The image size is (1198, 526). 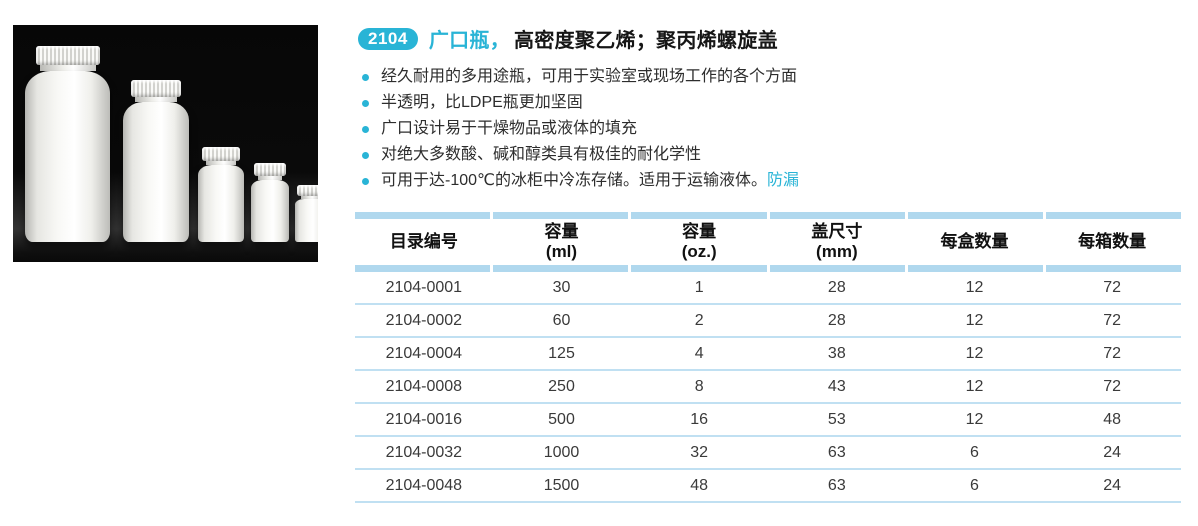 I want to click on cell-capacity-oz: 8, so click(x=699, y=386).